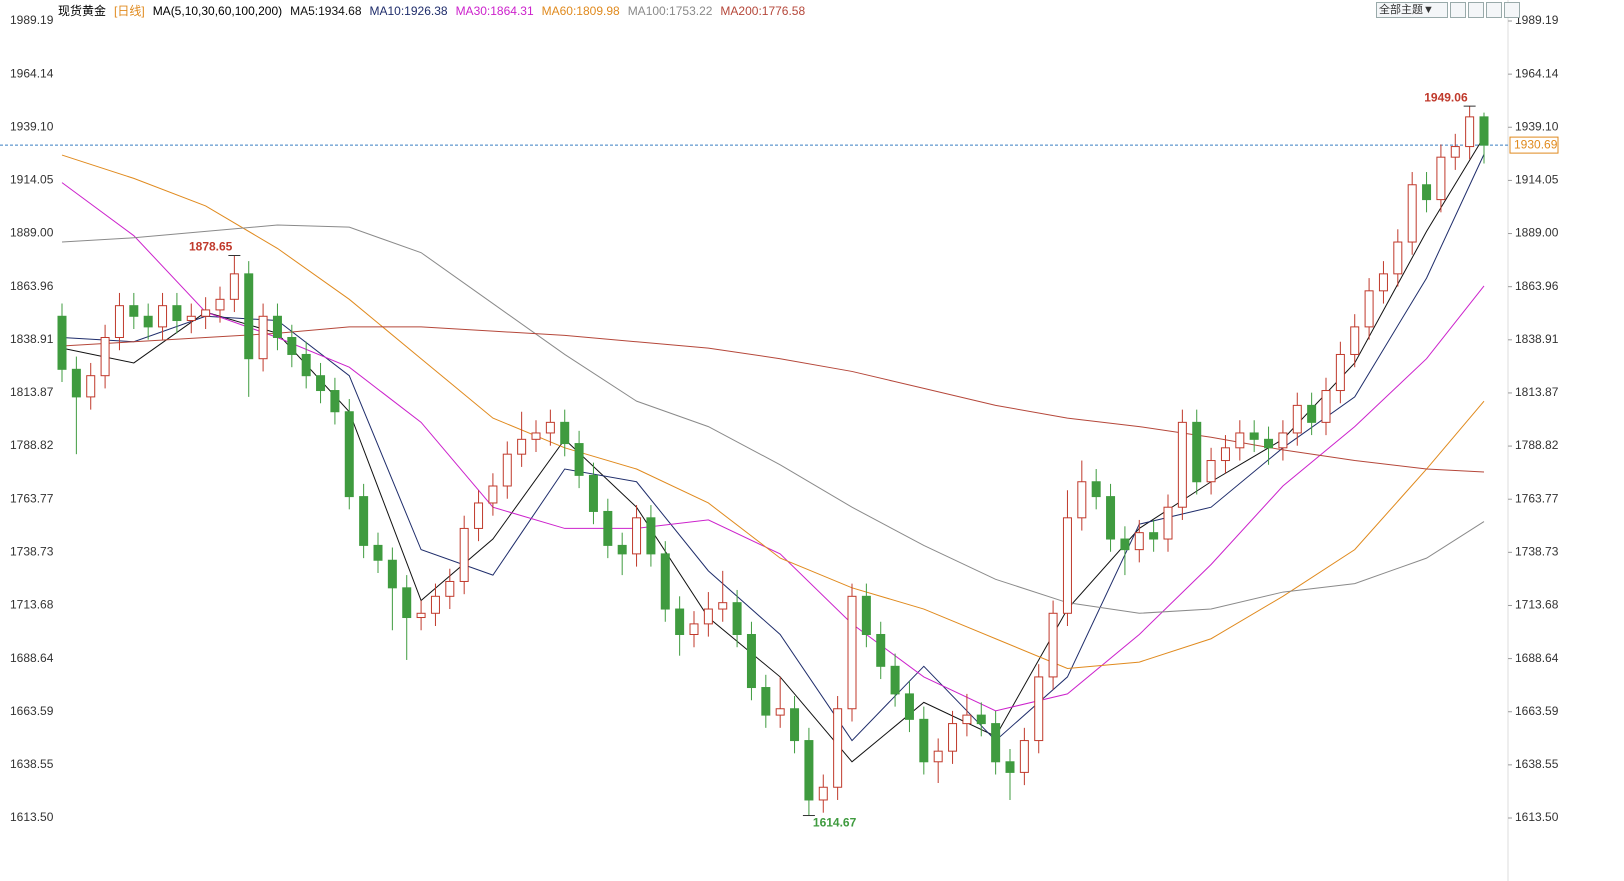  I want to click on toolbar: 全部主题▼, so click(1448, 10).